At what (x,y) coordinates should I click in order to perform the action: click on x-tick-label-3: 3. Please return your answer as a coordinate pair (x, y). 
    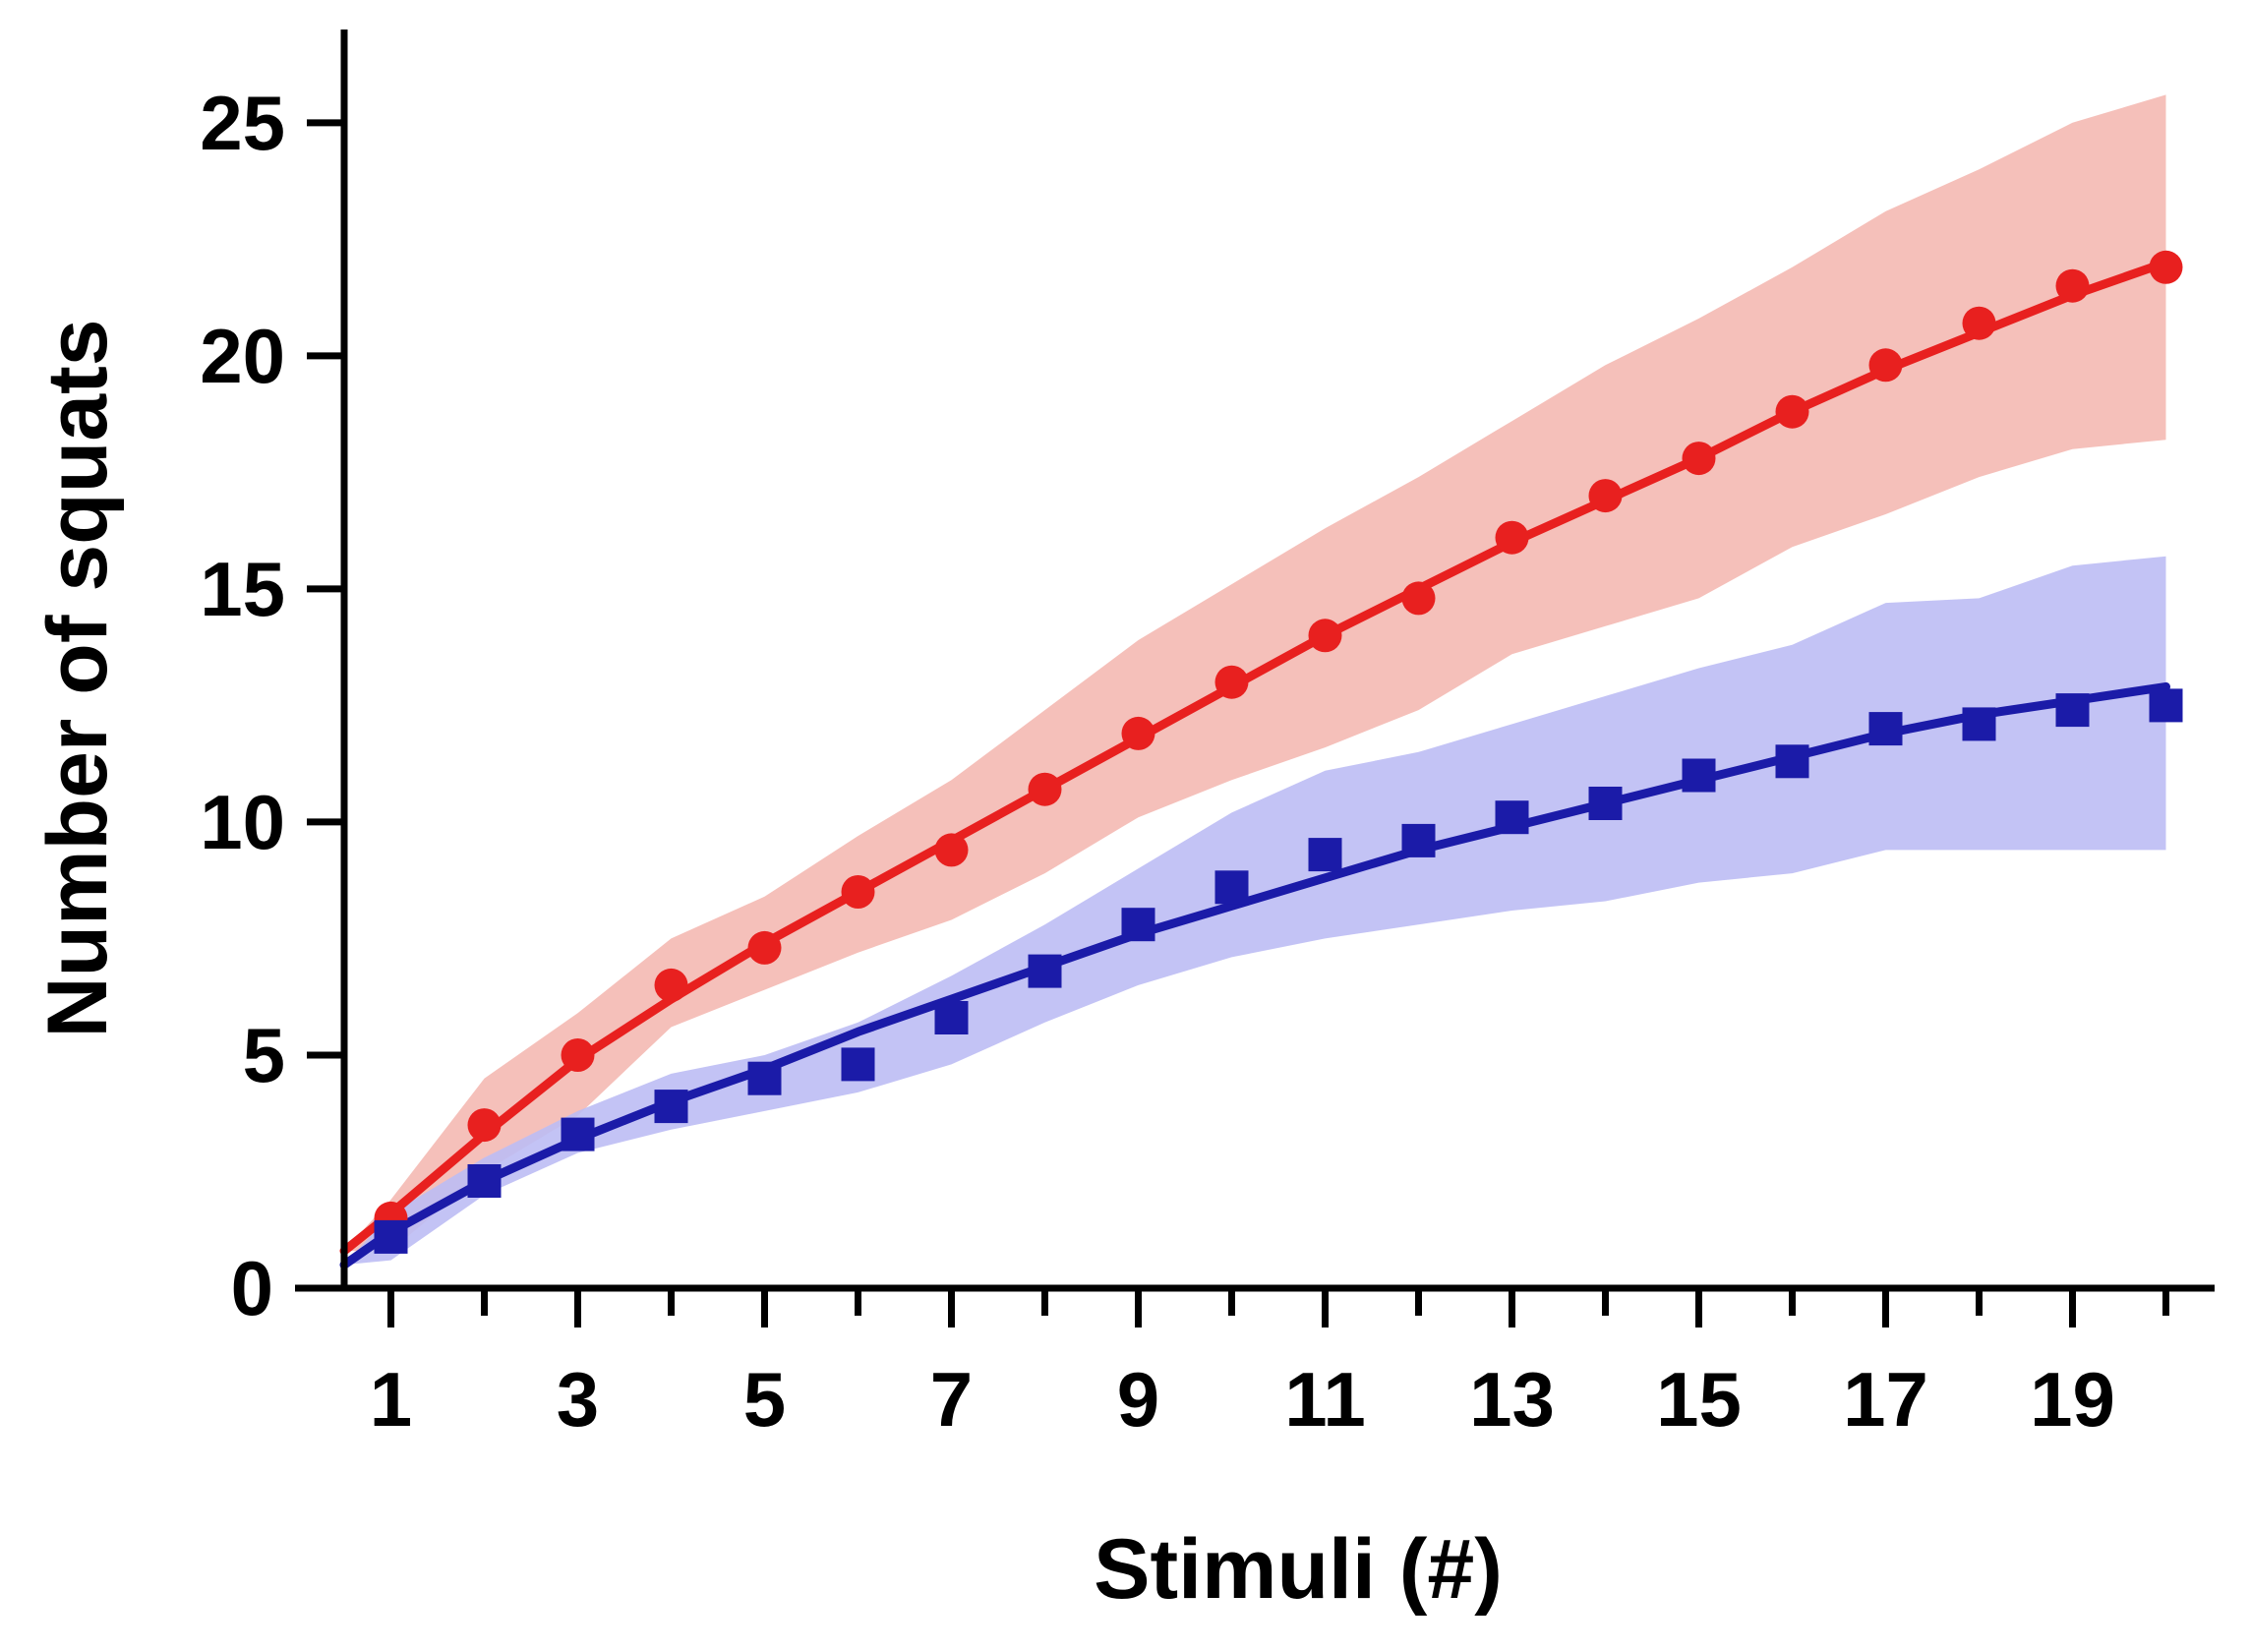
    Looking at the image, I should click on (578, 1399).